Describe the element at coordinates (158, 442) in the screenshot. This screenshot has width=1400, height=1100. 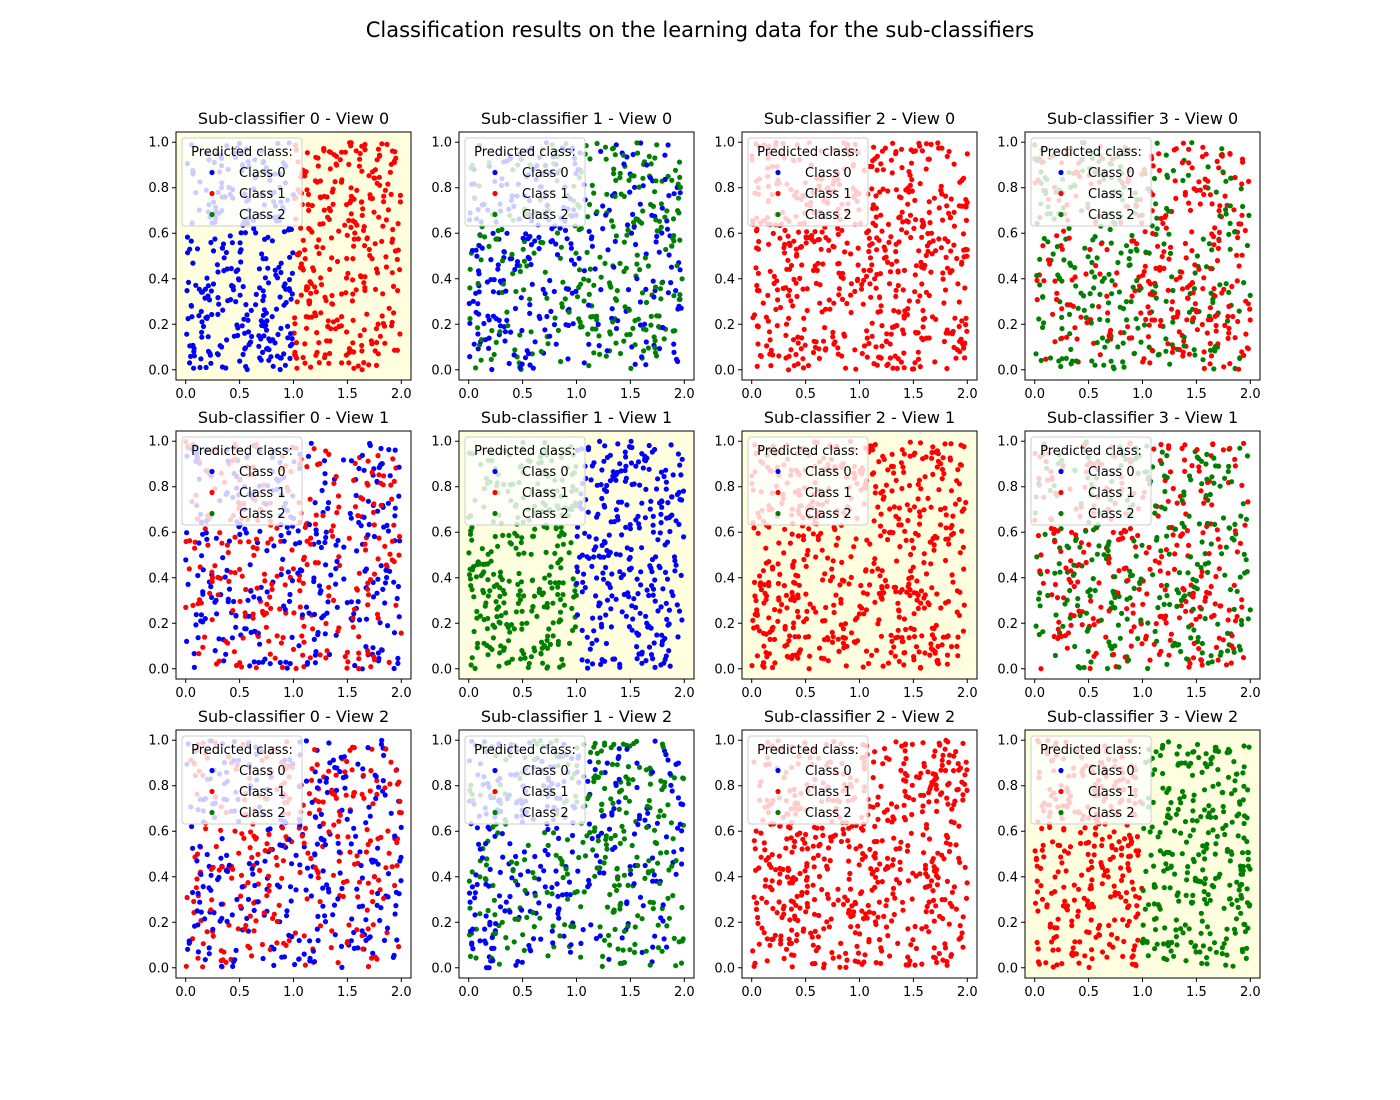
I see `y-tick-label: 1.0` at that location.